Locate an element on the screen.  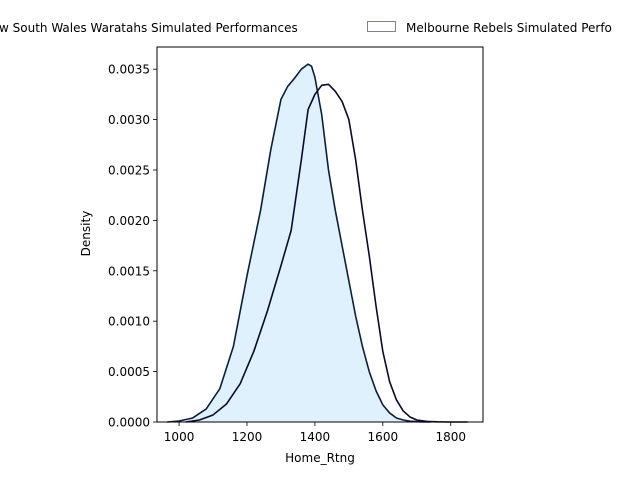
y-tick-label: 0.0035 is located at coordinates (129, 70).